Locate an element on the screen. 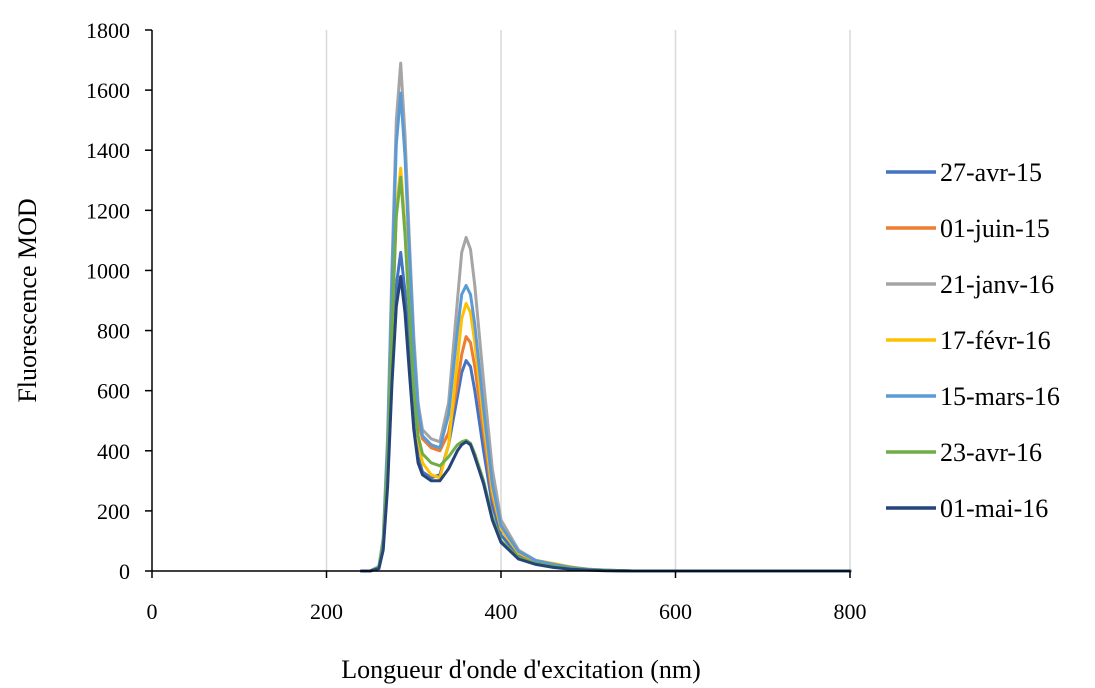 The height and width of the screenshot is (688, 1095). x-tick-label-4: 800 is located at coordinates (850, 611).